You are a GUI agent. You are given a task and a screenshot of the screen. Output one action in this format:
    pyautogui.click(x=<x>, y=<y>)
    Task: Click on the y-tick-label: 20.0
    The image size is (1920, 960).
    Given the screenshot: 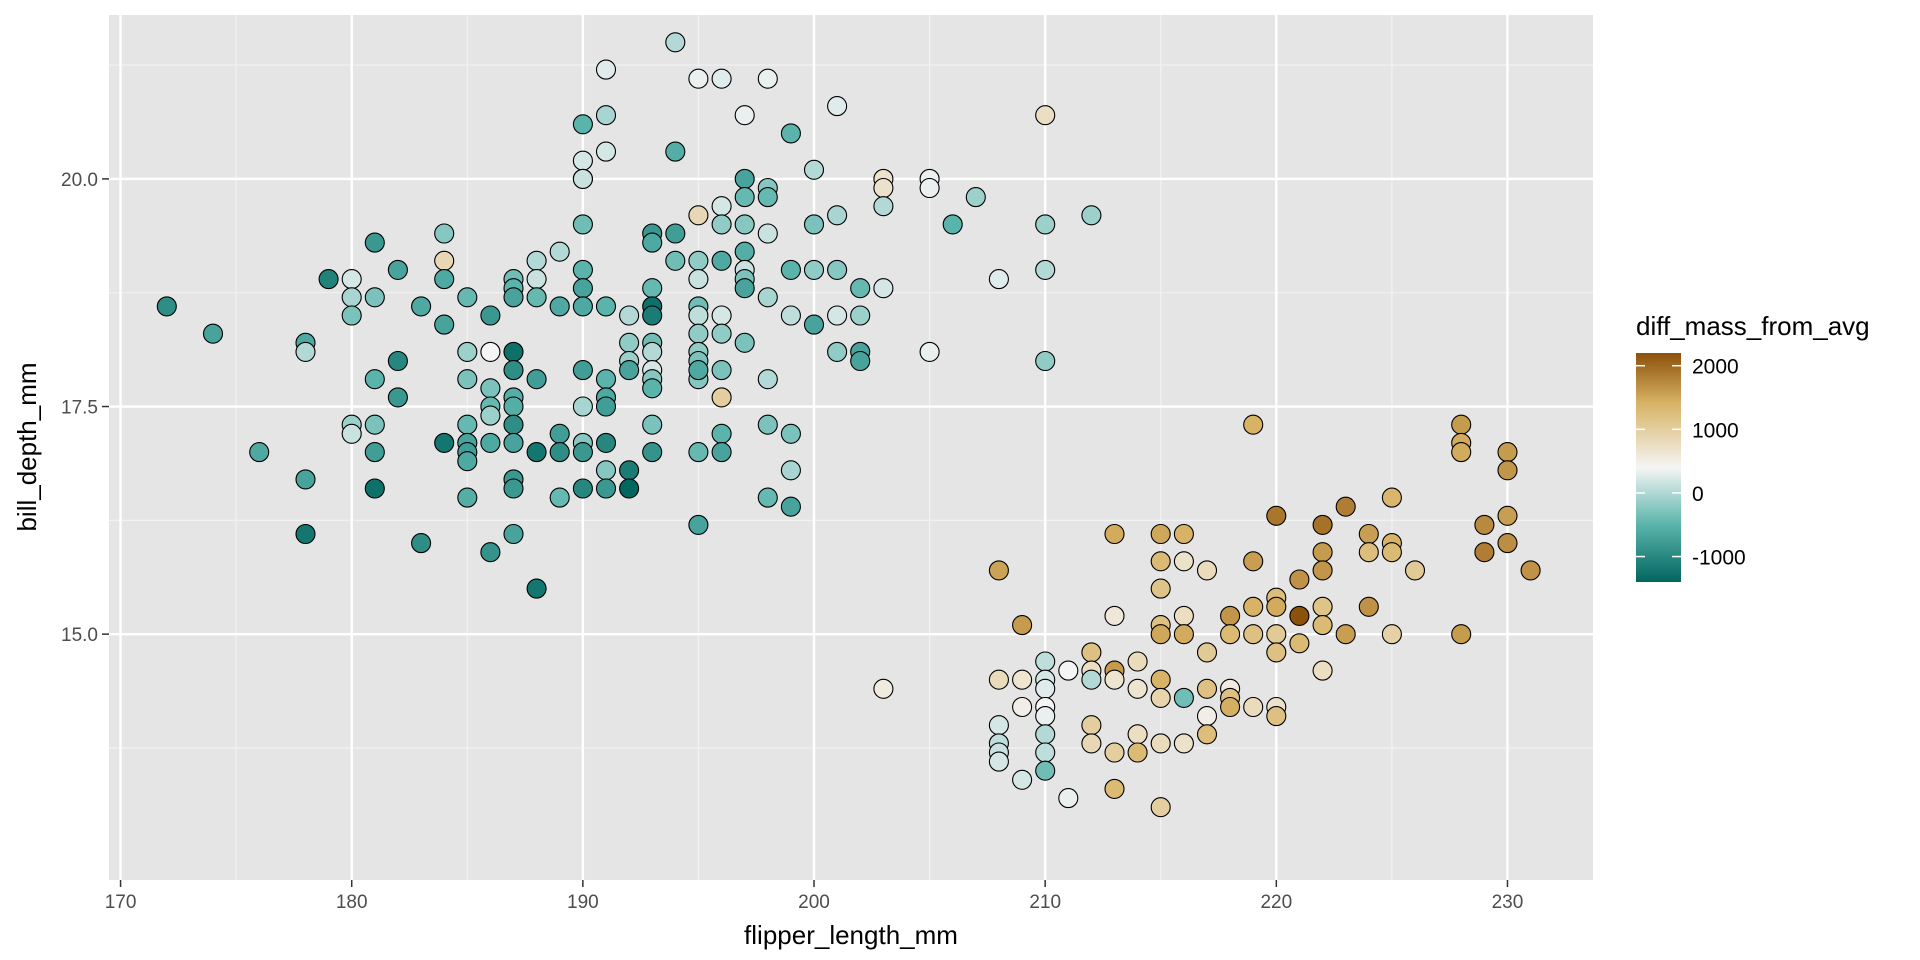 What is the action you would take?
    pyautogui.click(x=79, y=180)
    